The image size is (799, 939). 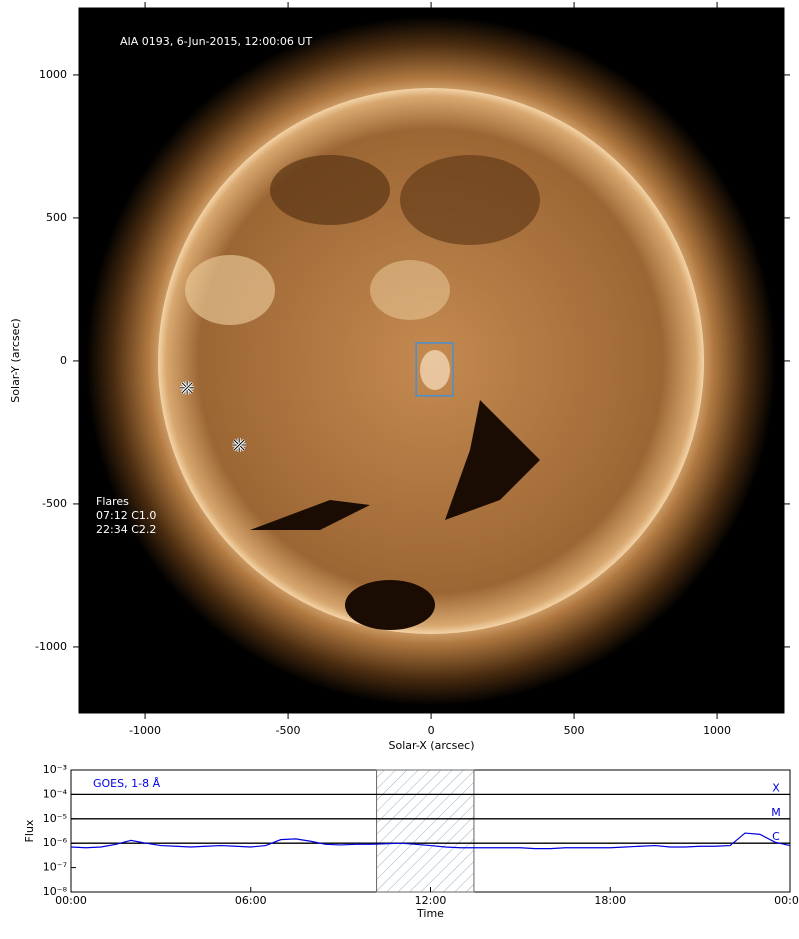 What do you see at coordinates (776, 836) in the screenshot?
I see `level-label: C` at bounding box center [776, 836].